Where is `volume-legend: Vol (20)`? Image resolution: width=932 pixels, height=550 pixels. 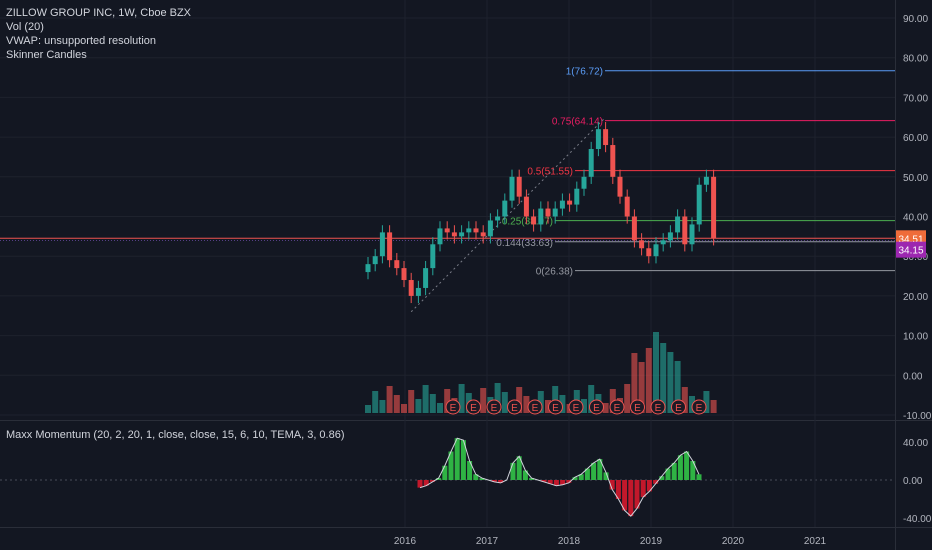 volume-legend: Vol (20) is located at coordinates (25, 27).